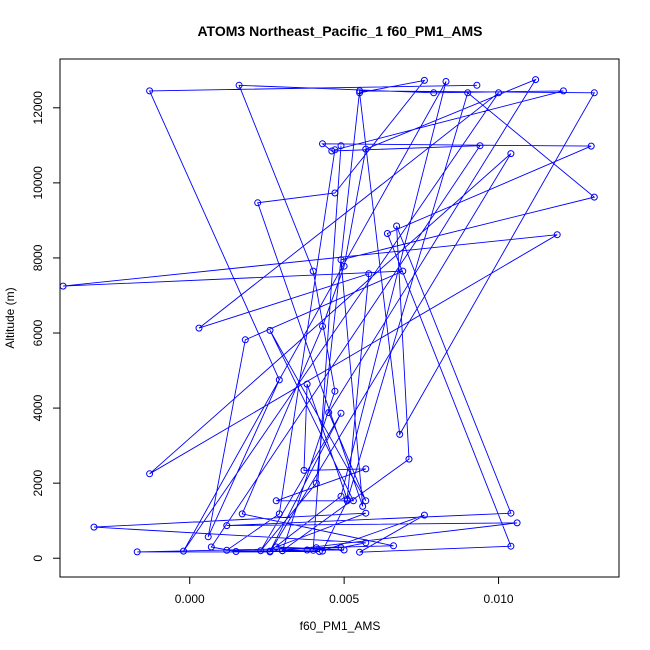  What do you see at coordinates (46, 326) in the screenshot?
I see `y-axis: 0 2000 4000 6000 8000 10000 12000` at bounding box center [46, 326].